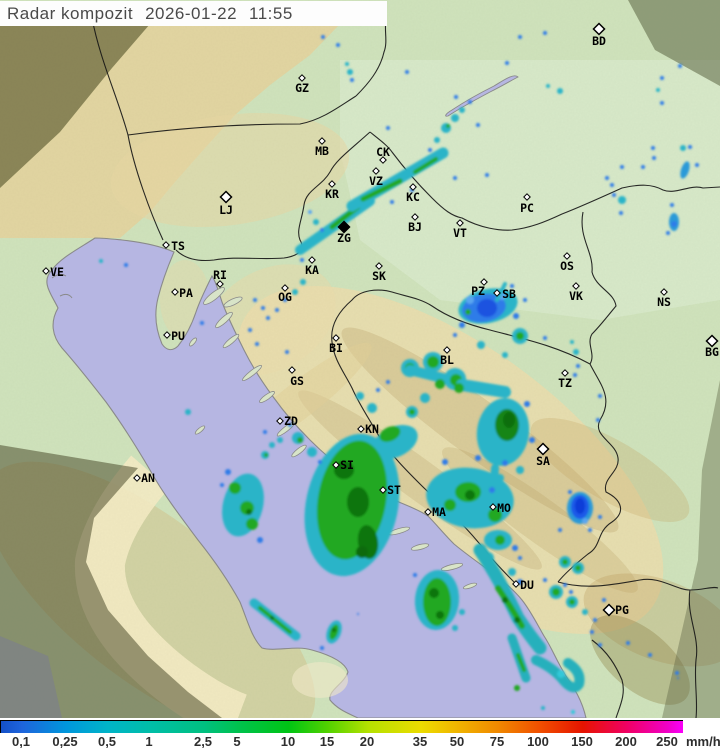 Image resolution: width=720 pixels, height=751 pixels. What do you see at coordinates (287, 421) in the screenshot?
I see `city-marker-ZD: ZD` at bounding box center [287, 421].